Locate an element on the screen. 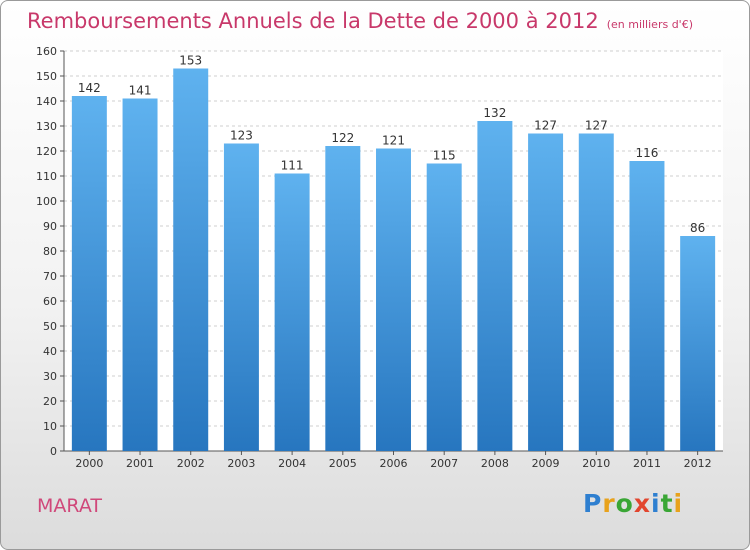 This screenshot has height=550, width=750. value-label-2007: 115 is located at coordinates (444, 156).